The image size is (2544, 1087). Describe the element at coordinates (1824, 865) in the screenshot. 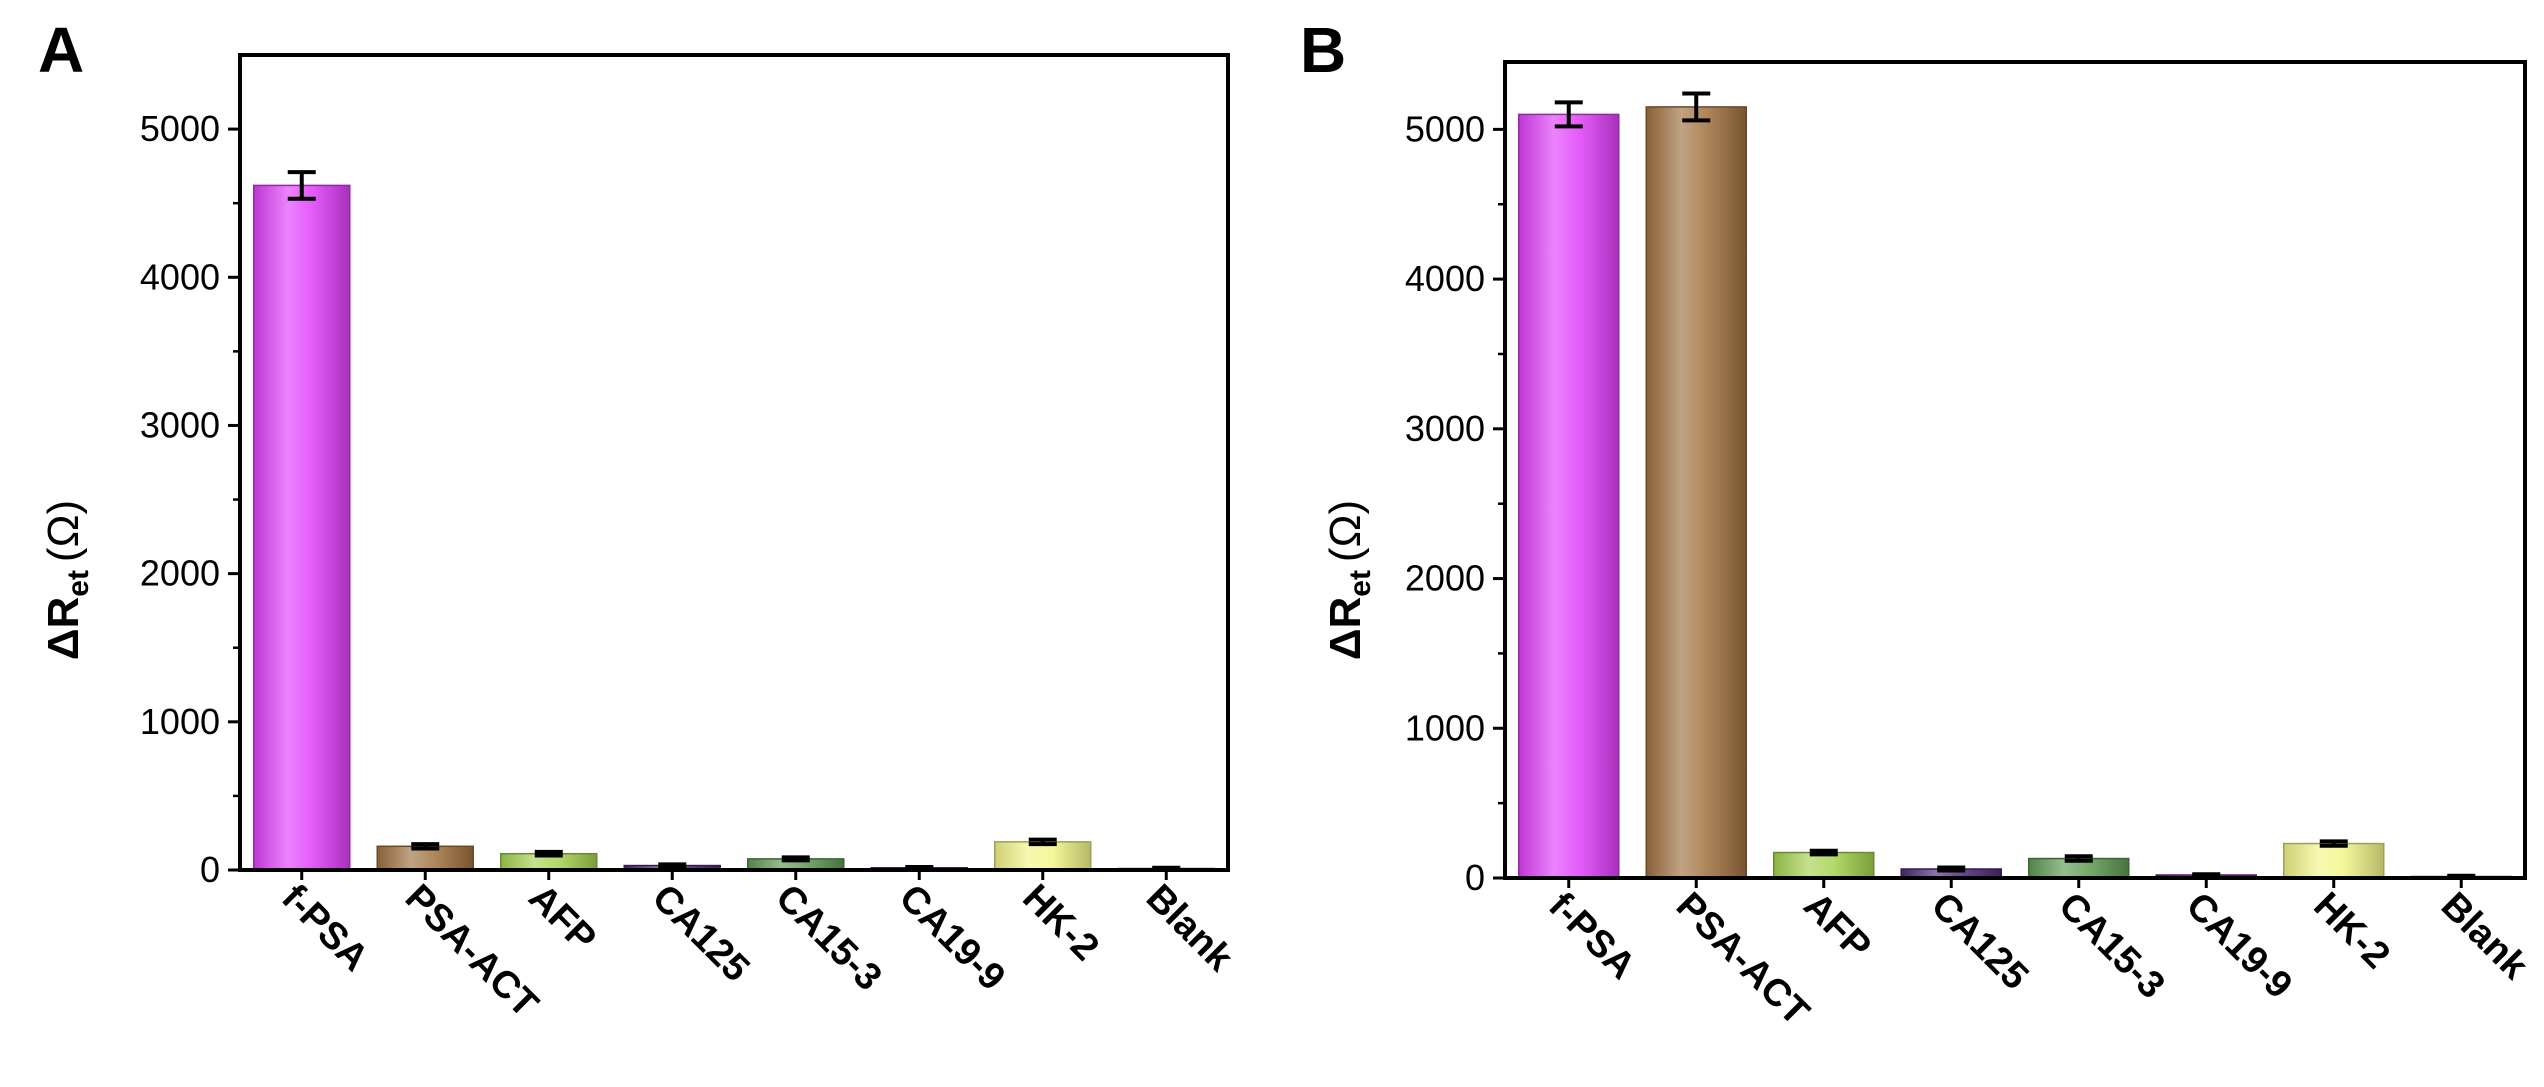

I see `bar-afp` at that location.